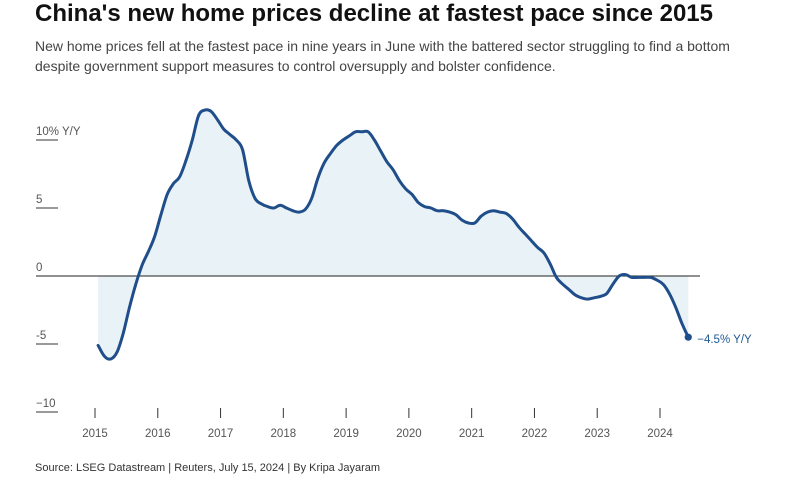 The image size is (800, 486). Describe the element at coordinates (597, 434) in the screenshot. I see `x-tick-label: 2023` at that location.